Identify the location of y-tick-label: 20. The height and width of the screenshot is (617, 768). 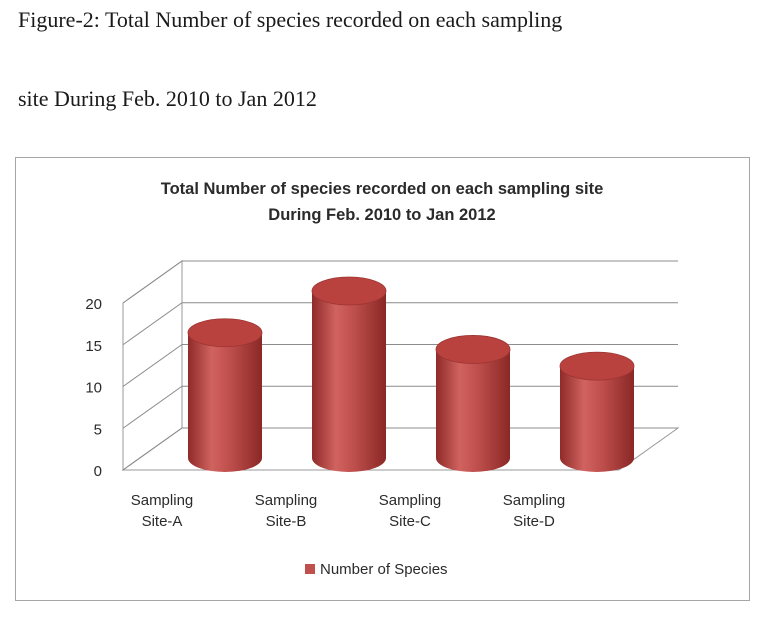
(93, 304).